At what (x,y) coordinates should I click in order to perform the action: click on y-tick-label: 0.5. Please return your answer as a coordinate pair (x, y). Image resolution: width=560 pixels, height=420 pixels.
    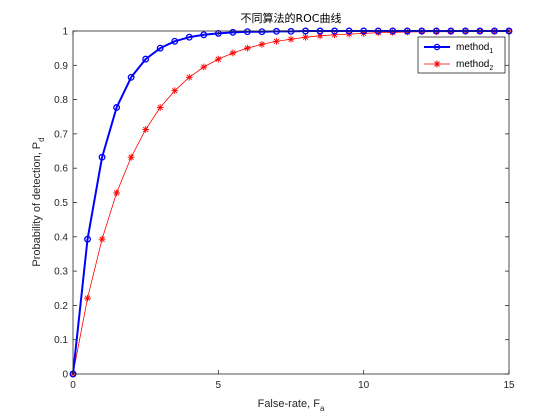
    Looking at the image, I should click on (61, 203).